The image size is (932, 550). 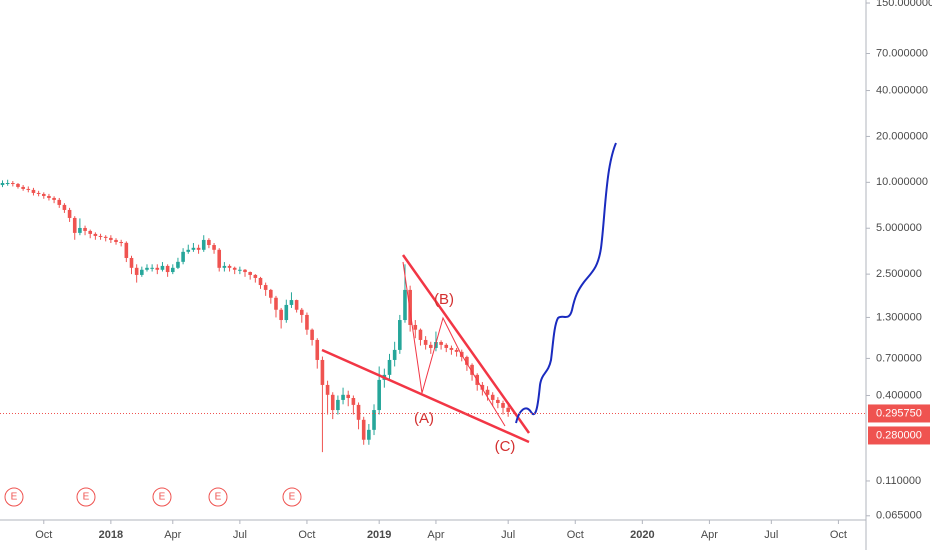 I want to click on events: E E E E E, so click(x=153, y=497).